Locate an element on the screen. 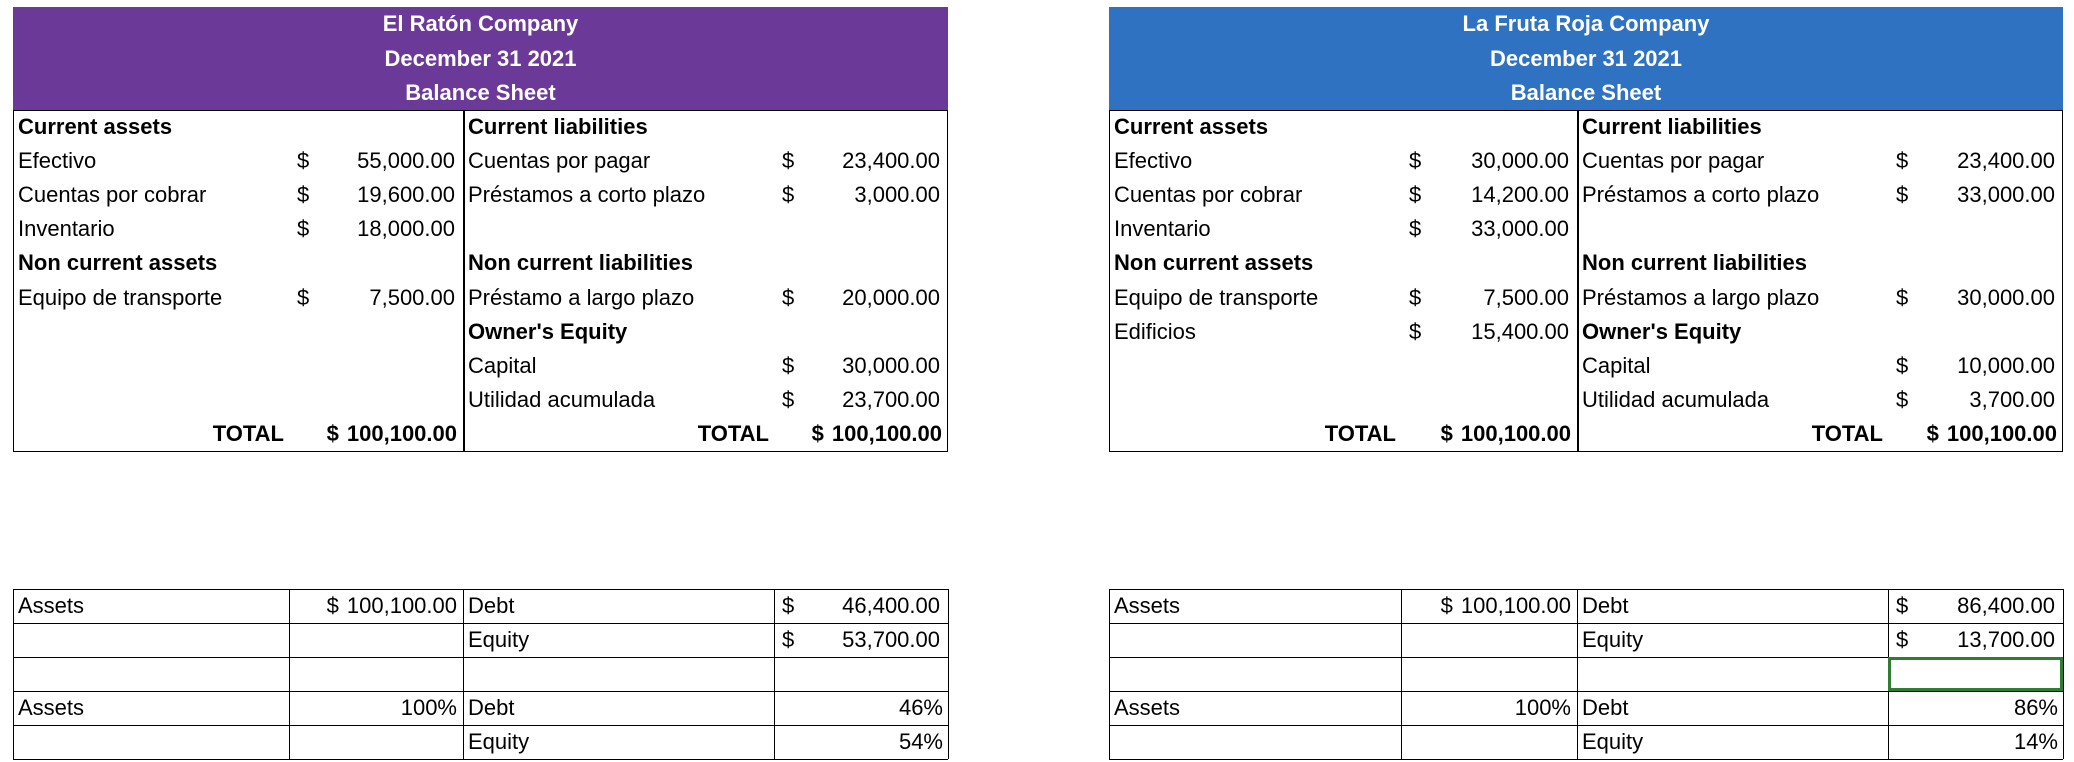 Image resolution: width=2074 pixels, height=762 pixels. summary-amount: $53,700.00 is located at coordinates (861, 640).